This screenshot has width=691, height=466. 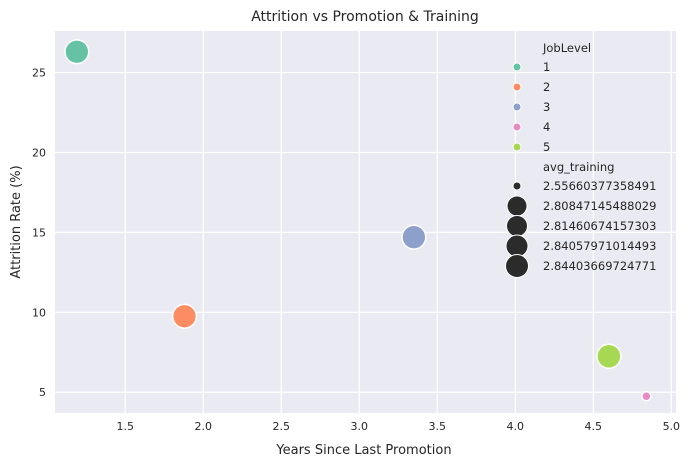 What do you see at coordinates (360, 426) in the screenshot?
I see `x-tick-label: 3.0` at bounding box center [360, 426].